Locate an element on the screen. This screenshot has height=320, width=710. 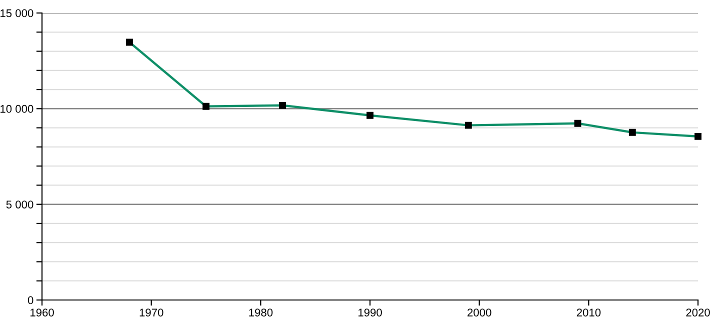
x-tick-label: 1990 is located at coordinates (370, 312).